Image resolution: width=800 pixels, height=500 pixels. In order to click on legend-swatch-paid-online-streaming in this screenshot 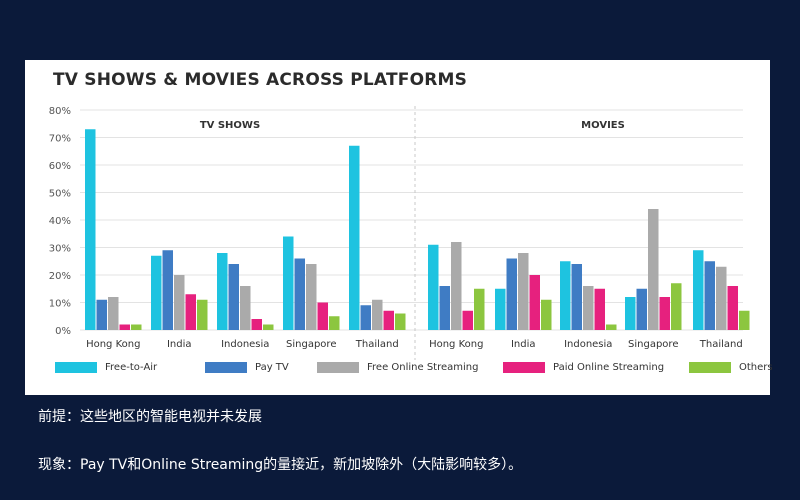, I will do `click(524, 367)`.